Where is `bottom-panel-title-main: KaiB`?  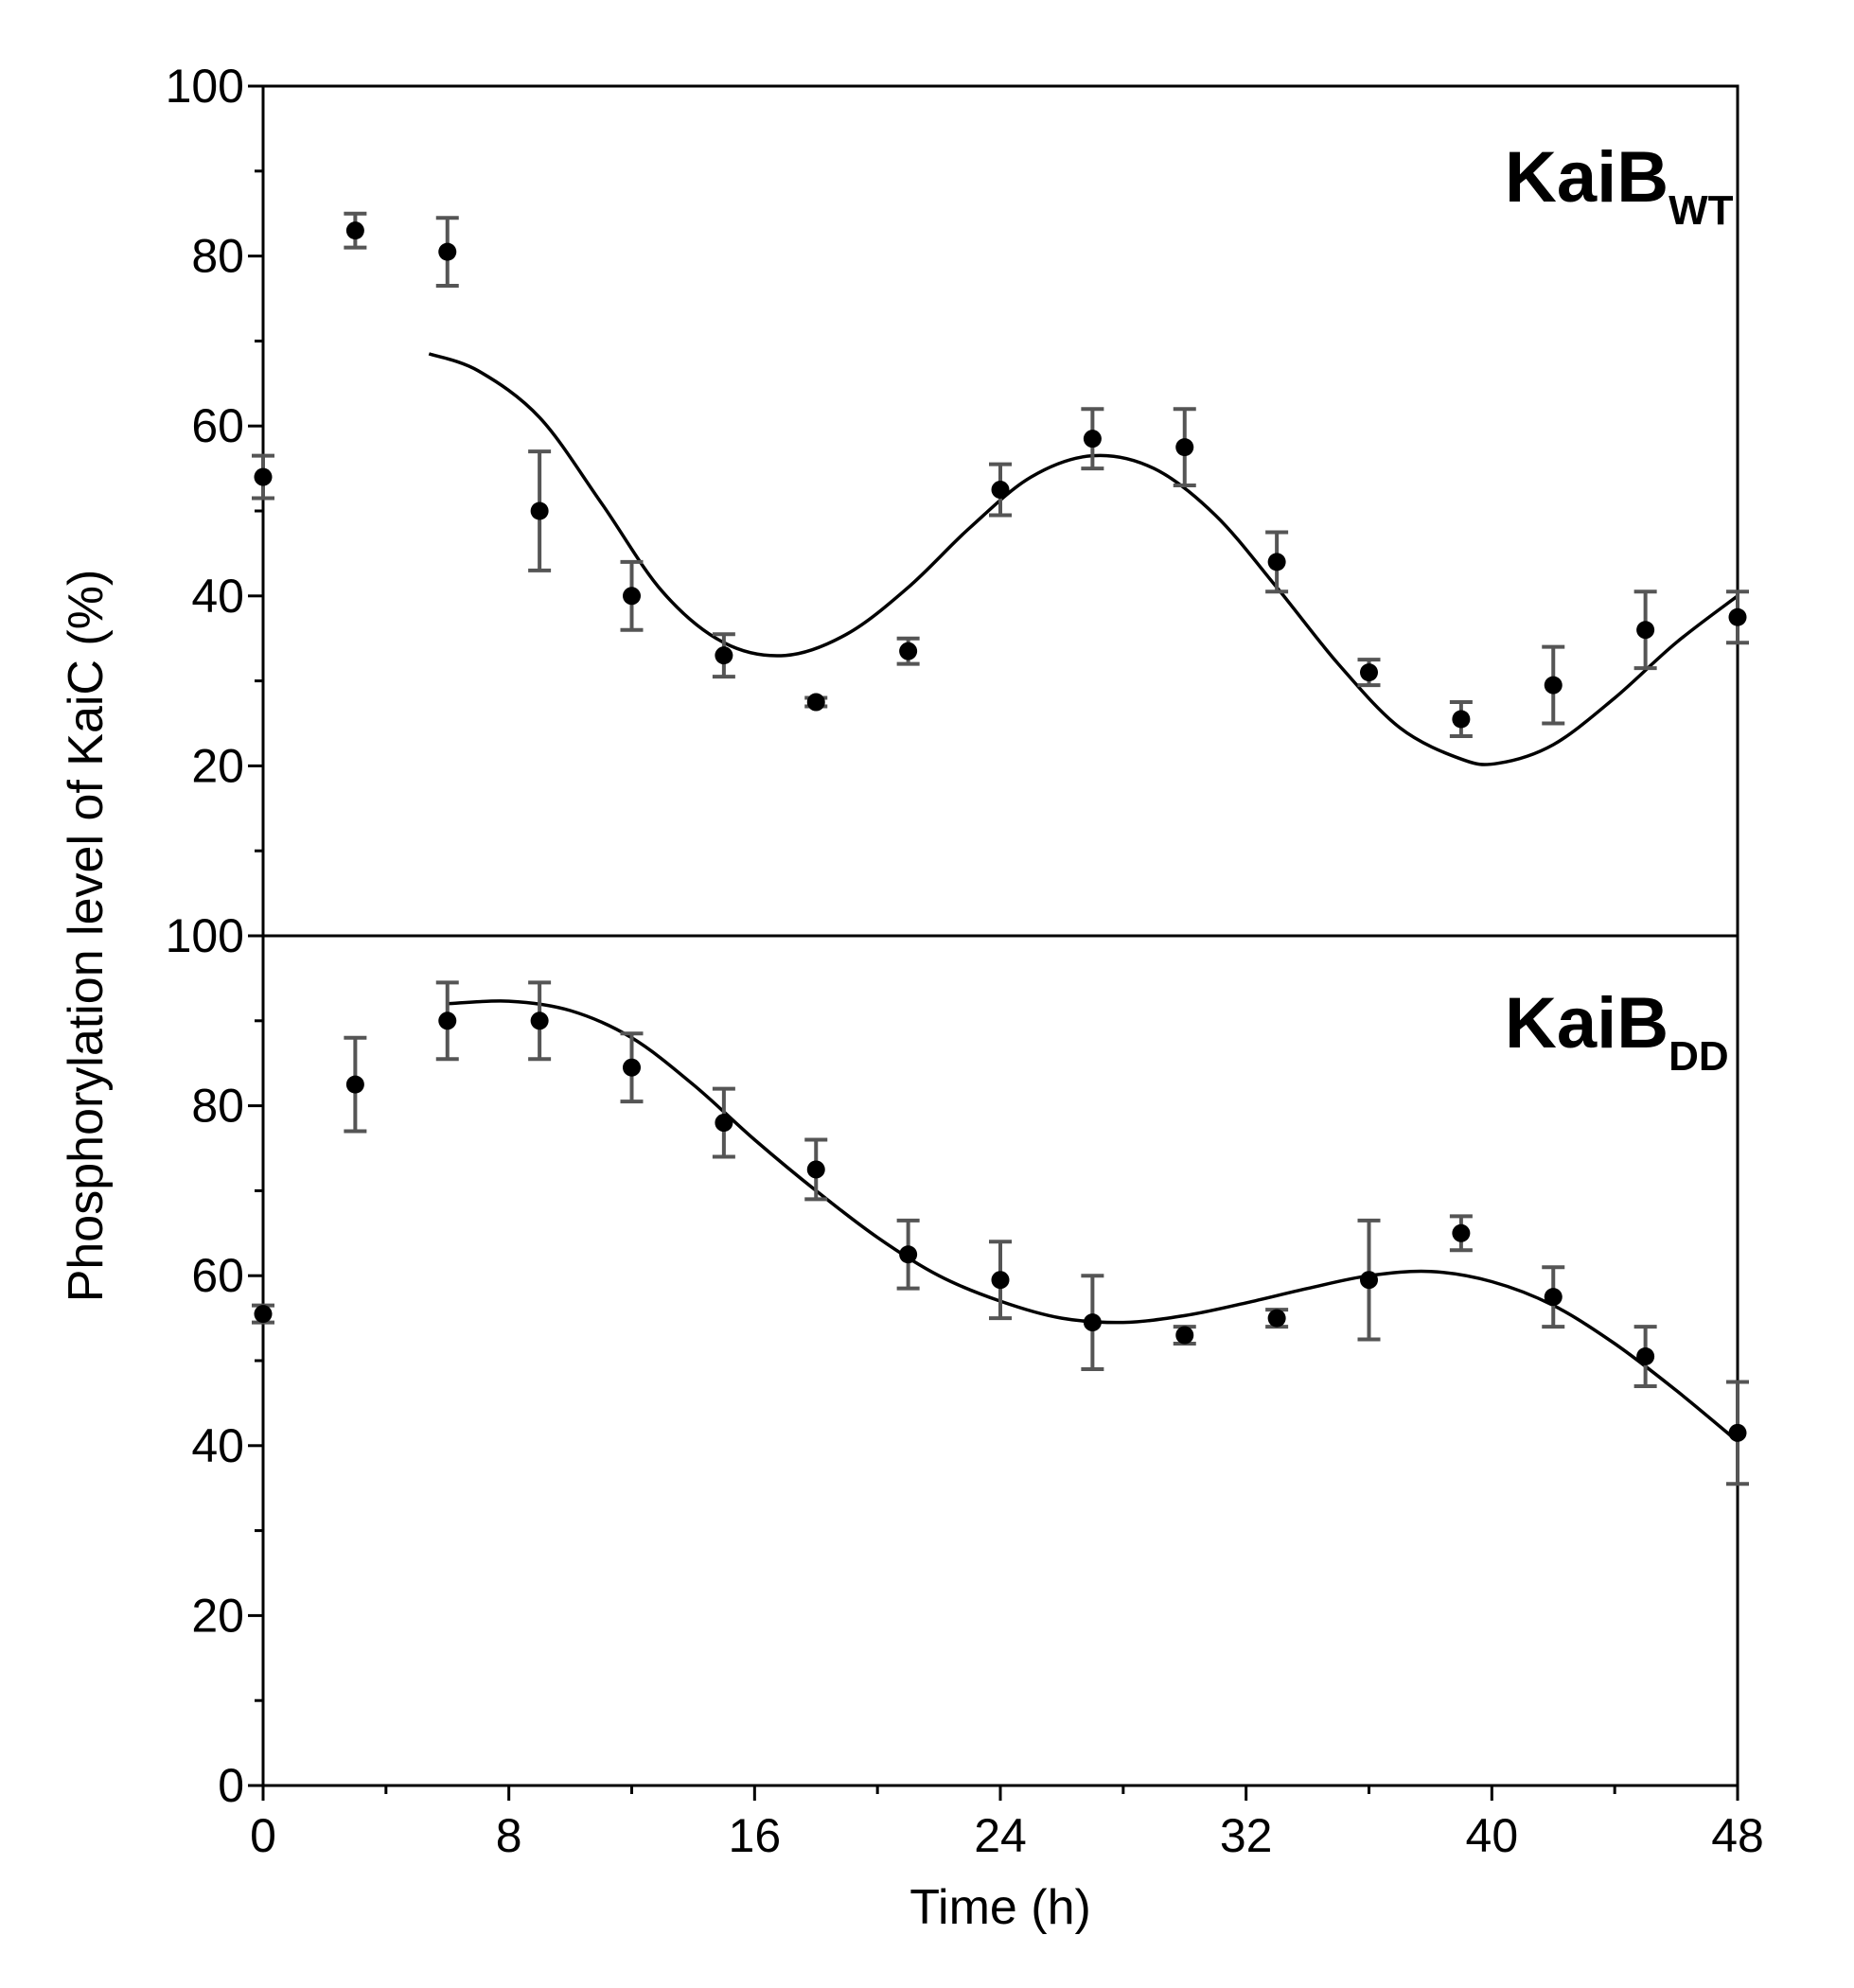 bottom-panel-title-main: KaiB is located at coordinates (1587, 1024).